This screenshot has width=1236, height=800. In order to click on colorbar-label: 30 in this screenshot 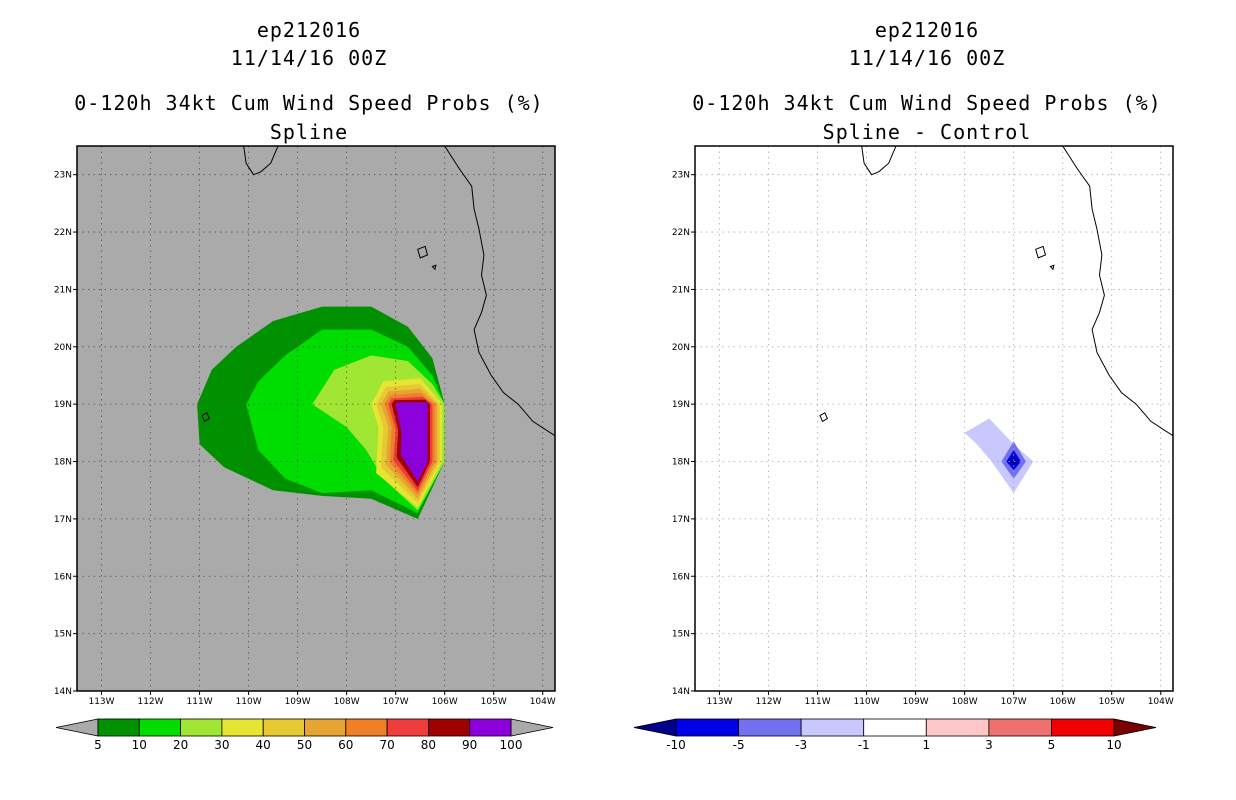, I will do `click(221, 745)`.